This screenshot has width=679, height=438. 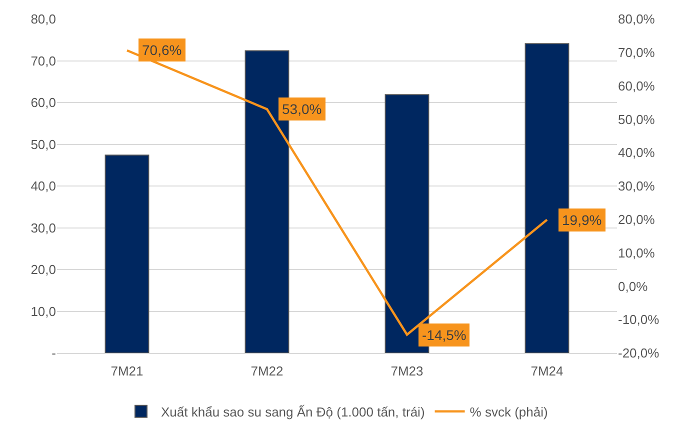 What do you see at coordinates (547, 371) in the screenshot?
I see `x-tick-label: 7M24` at bounding box center [547, 371].